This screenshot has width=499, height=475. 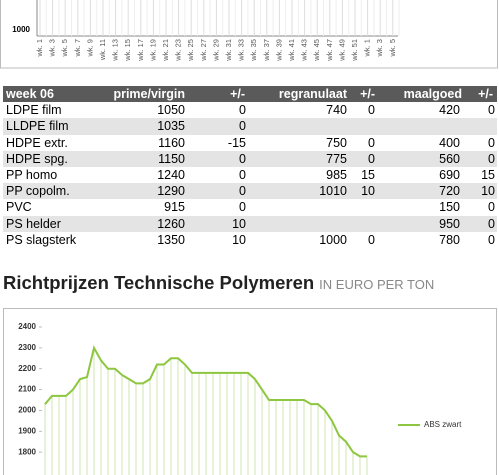 What do you see at coordinates (250, 175) in the screenshot?
I see `table-row: PP homo 1240 0 985 15 690 15` at bounding box center [250, 175].